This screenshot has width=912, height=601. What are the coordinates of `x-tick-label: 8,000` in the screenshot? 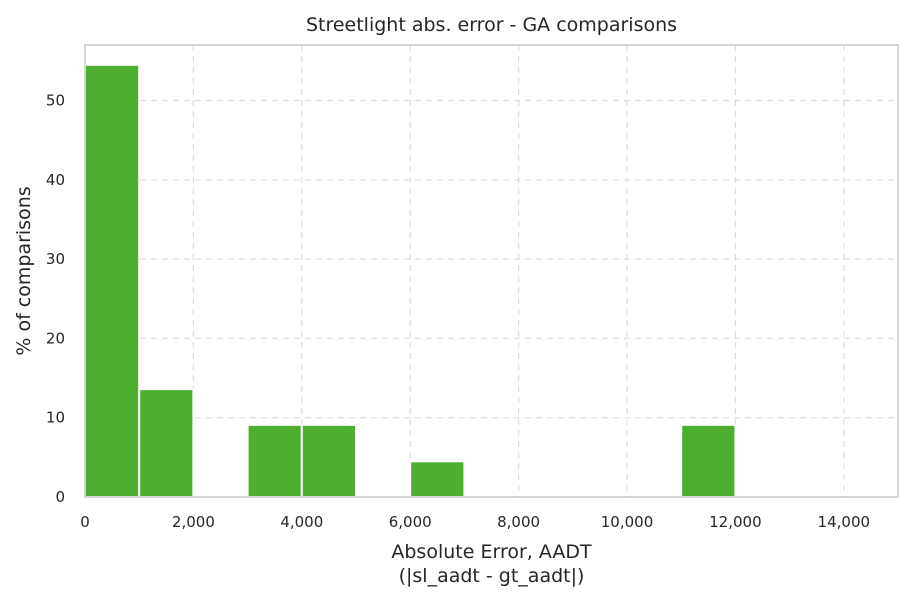 It's located at (518, 522).